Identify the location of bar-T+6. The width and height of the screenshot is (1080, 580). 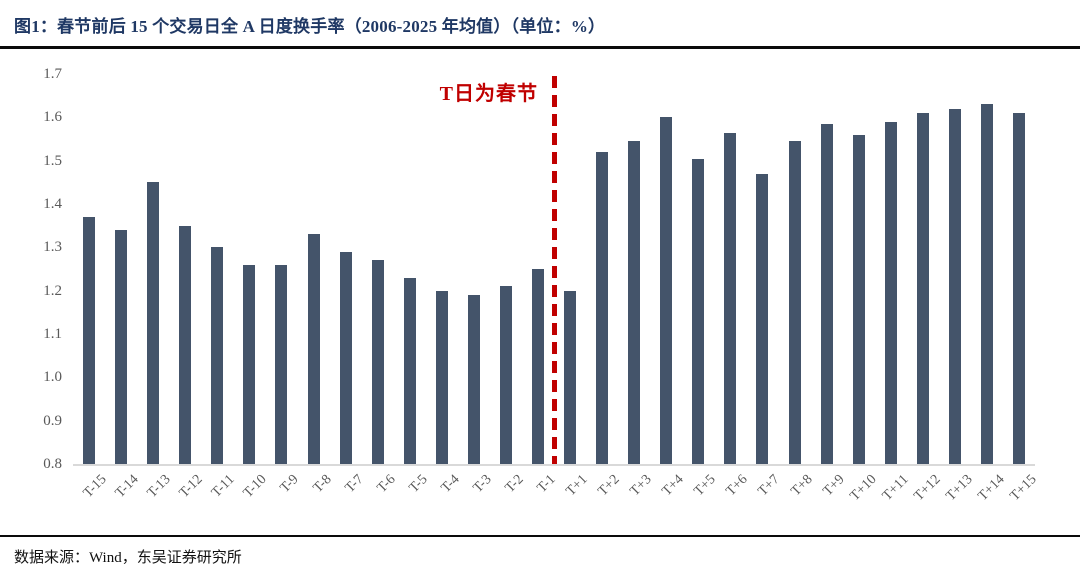
(730, 298).